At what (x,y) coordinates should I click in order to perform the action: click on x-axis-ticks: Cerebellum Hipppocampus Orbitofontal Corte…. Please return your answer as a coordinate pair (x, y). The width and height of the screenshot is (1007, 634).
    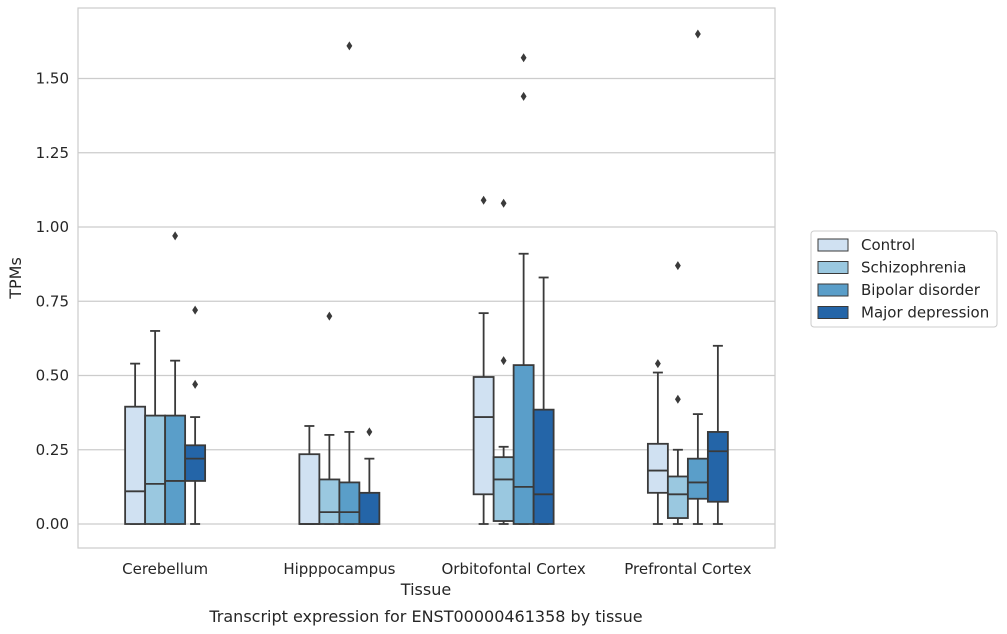
    Looking at the image, I should click on (436, 569).